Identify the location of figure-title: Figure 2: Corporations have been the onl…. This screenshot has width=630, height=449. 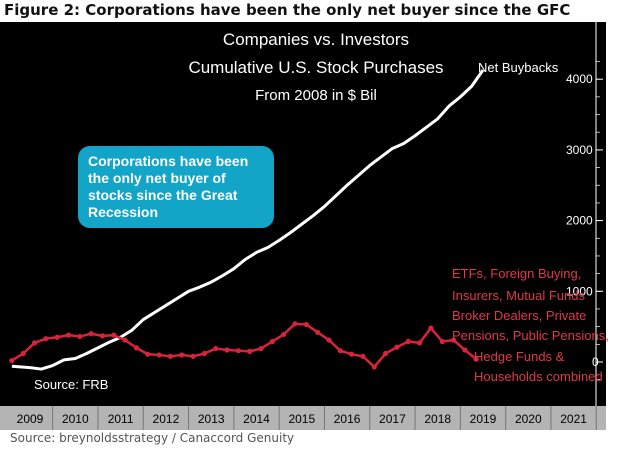
(287, 10).